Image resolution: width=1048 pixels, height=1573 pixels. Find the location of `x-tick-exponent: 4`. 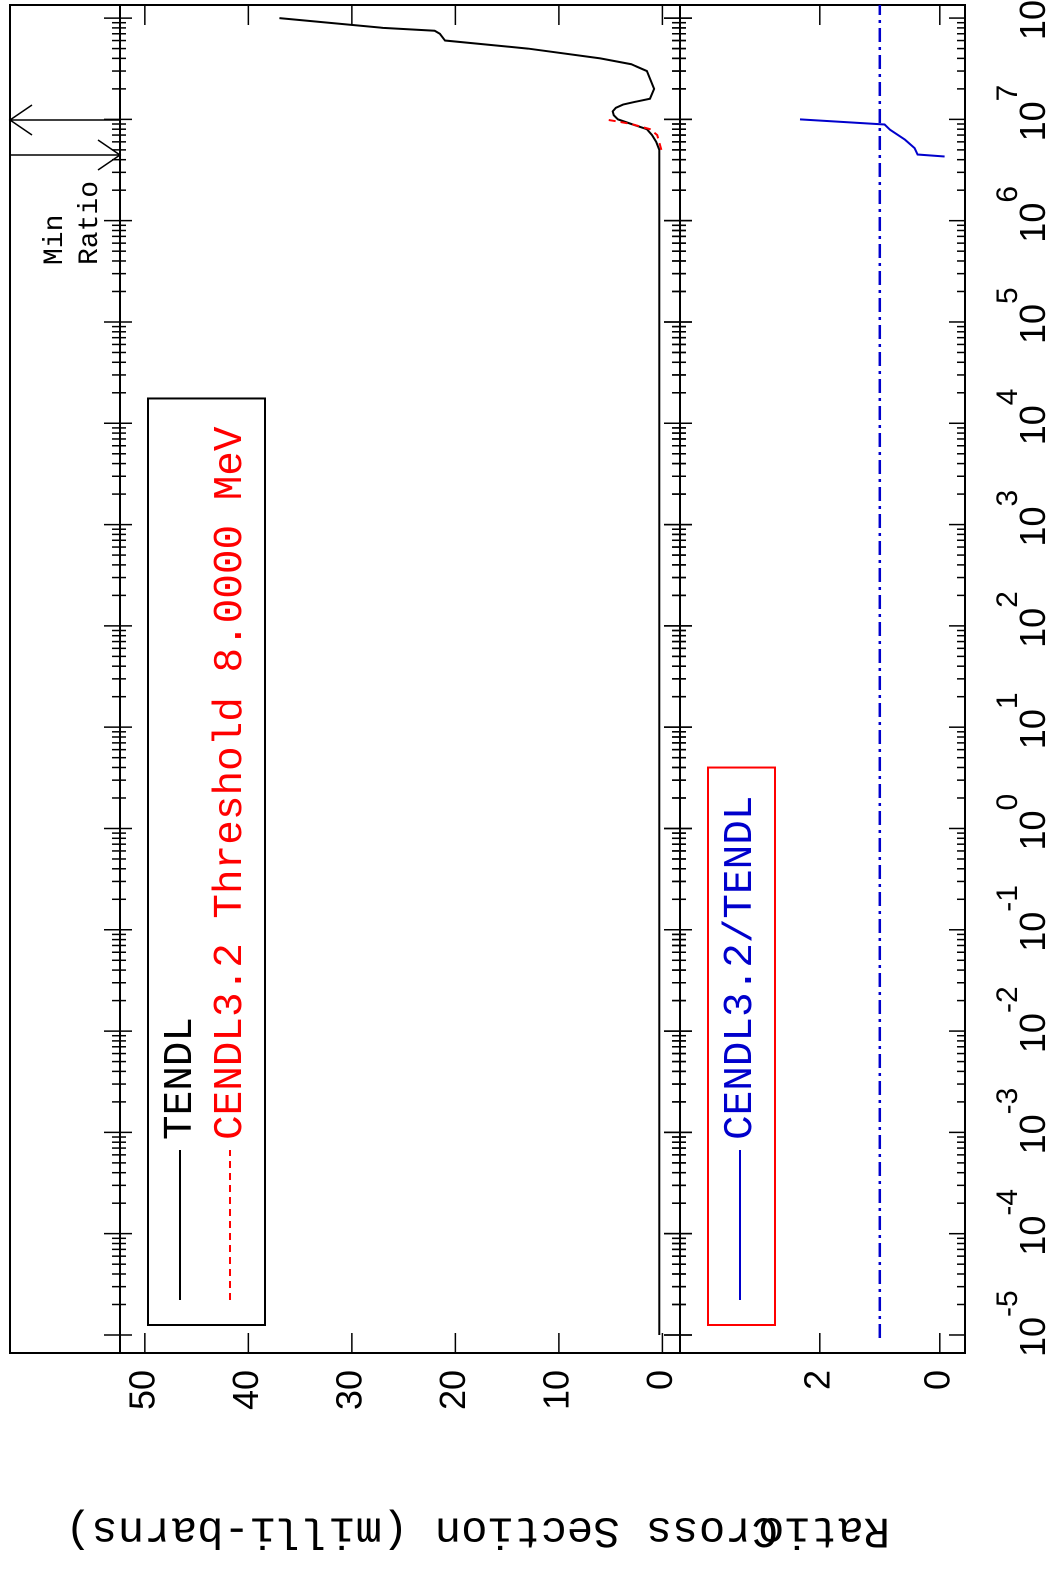

x-tick-exponent: 4 is located at coordinates (1007, 397).